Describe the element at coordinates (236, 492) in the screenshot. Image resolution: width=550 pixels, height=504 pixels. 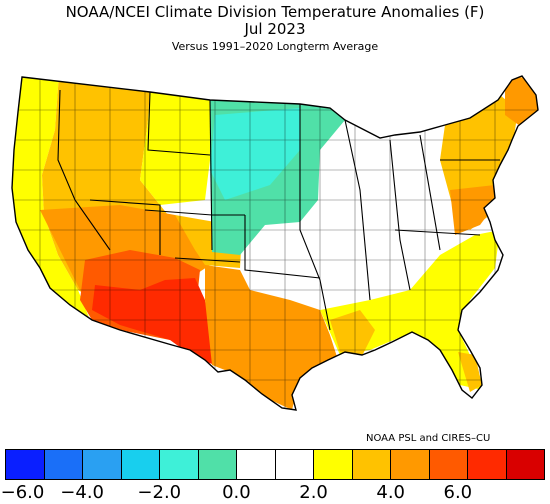
I see `legend-tick-3: 0.0` at that location.